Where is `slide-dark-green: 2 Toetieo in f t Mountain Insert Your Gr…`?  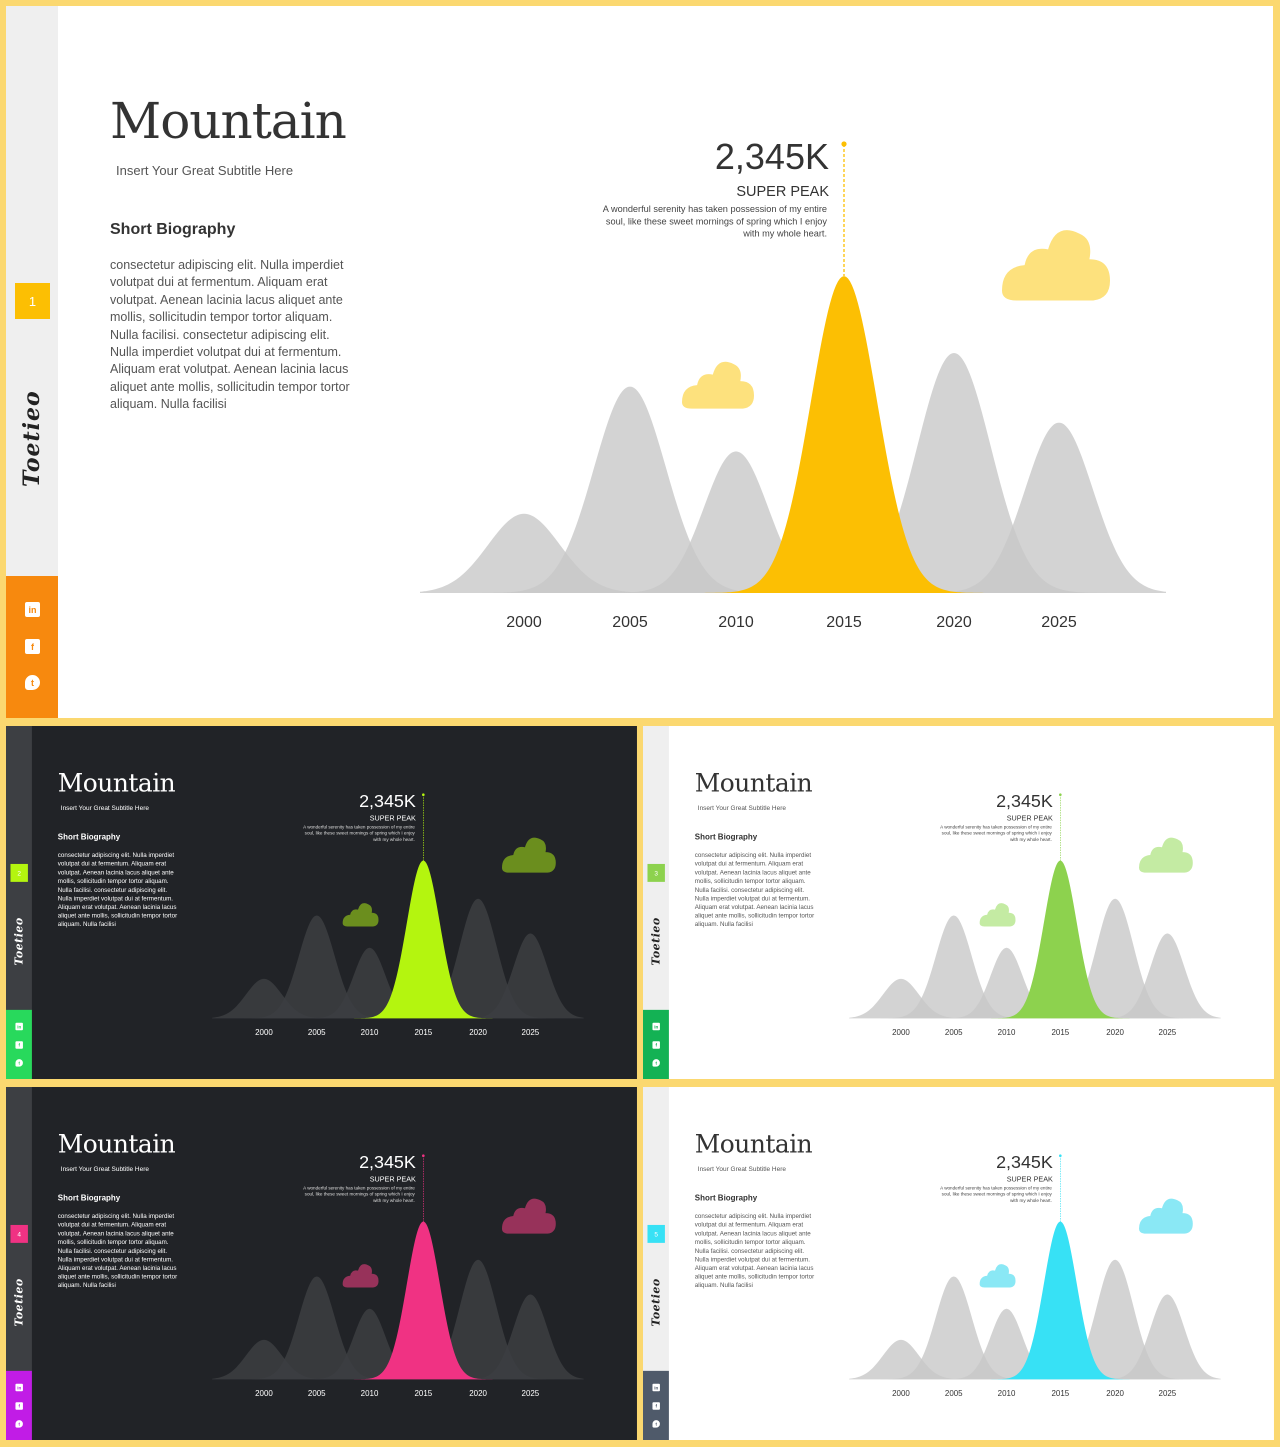
slide-dark-green: 2 Toetieo in f t Mountain Insert Your Gr… is located at coordinates (321, 902).